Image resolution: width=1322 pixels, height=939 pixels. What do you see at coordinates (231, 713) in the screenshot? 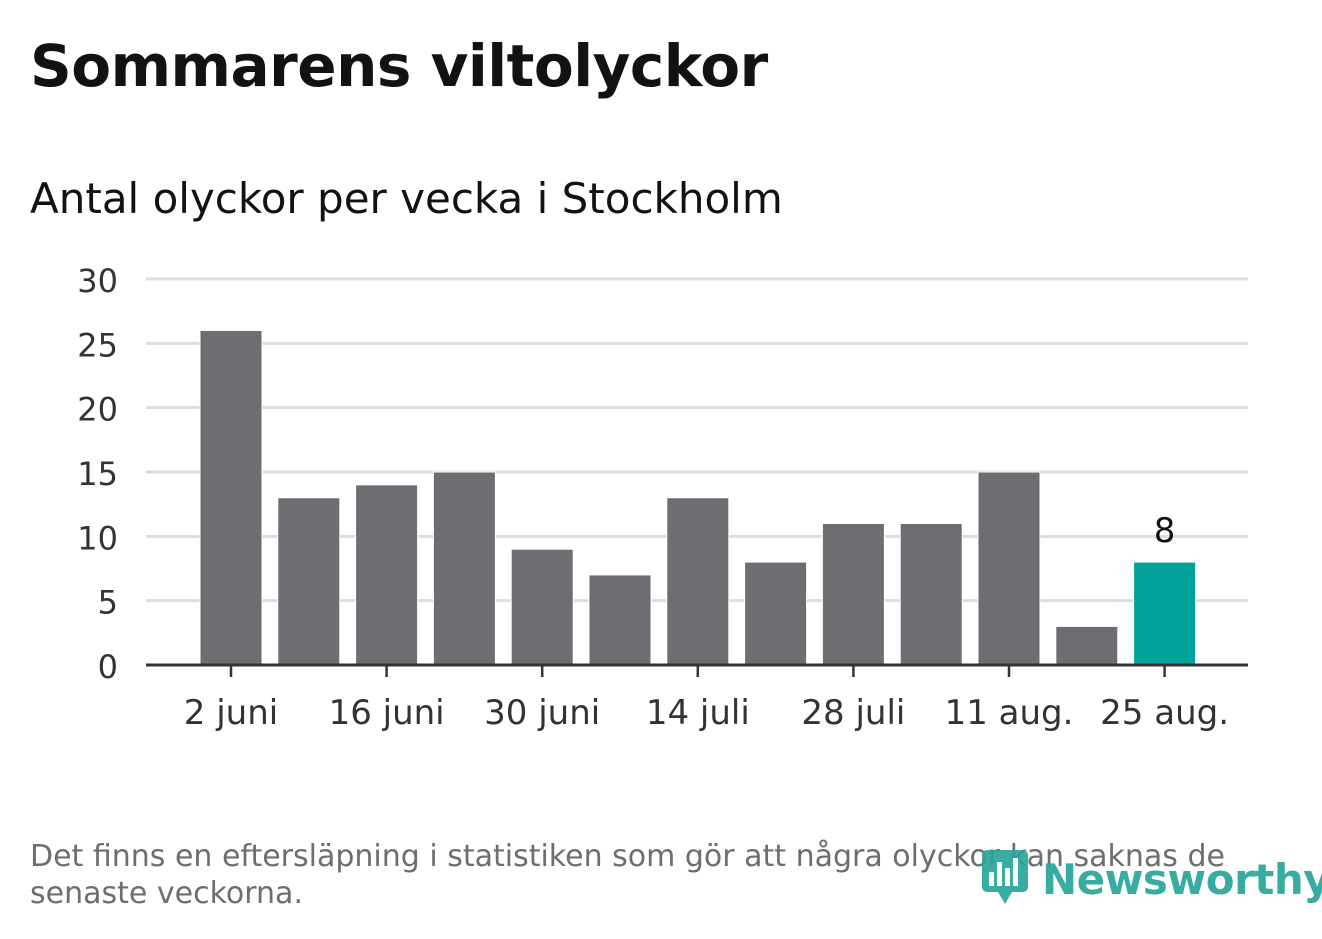
I see `x-tick-label: 2 juni` at bounding box center [231, 713].